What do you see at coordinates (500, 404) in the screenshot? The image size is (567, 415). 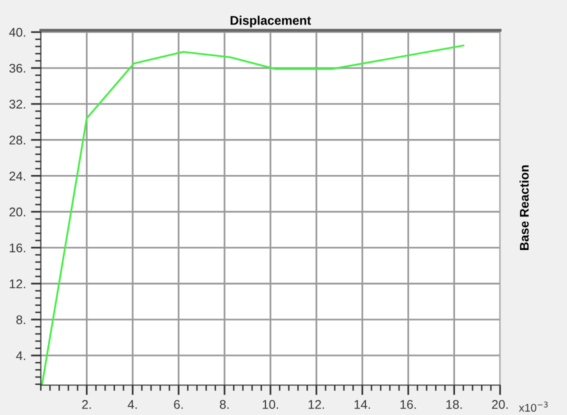 I see `x-tick-label: 20.` at bounding box center [500, 404].